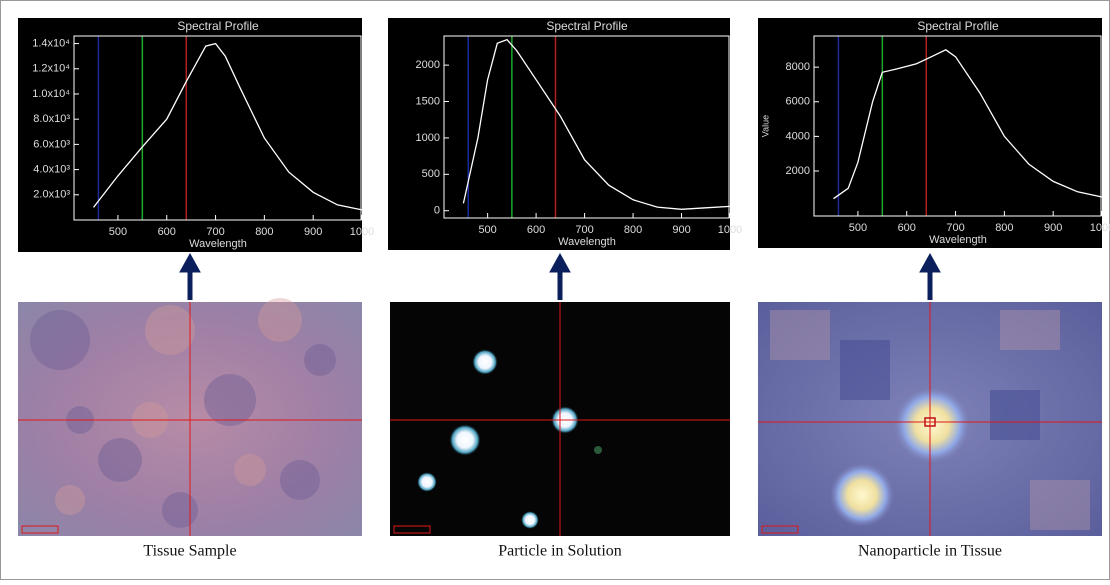 The width and height of the screenshot is (1110, 585). I want to click on y-tick-label: 1000, so click(428, 138).